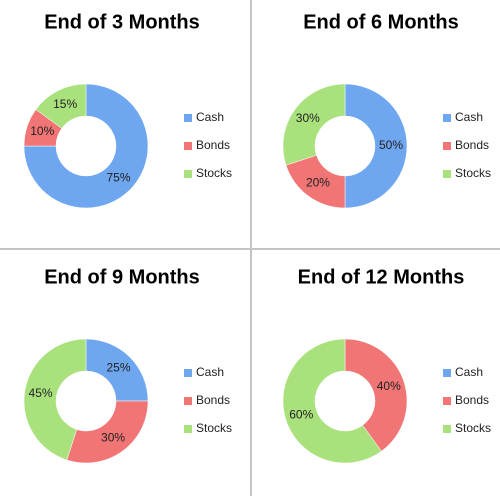 The width and height of the screenshot is (500, 496). I want to click on data-label: 25%, so click(119, 368).